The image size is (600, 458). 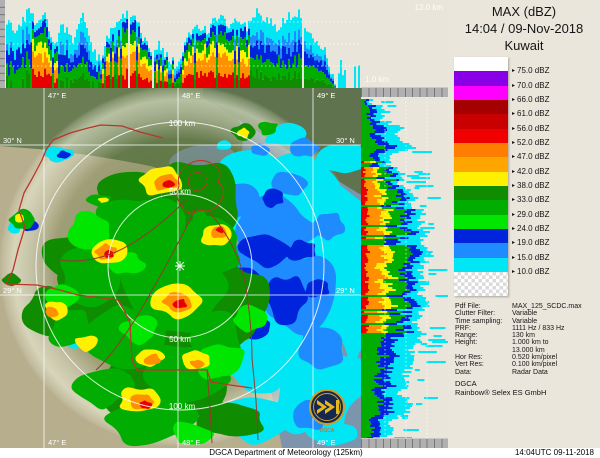 What do you see at coordinates (129, 336) in the screenshot?
I see `border-south` at bounding box center [129, 336].